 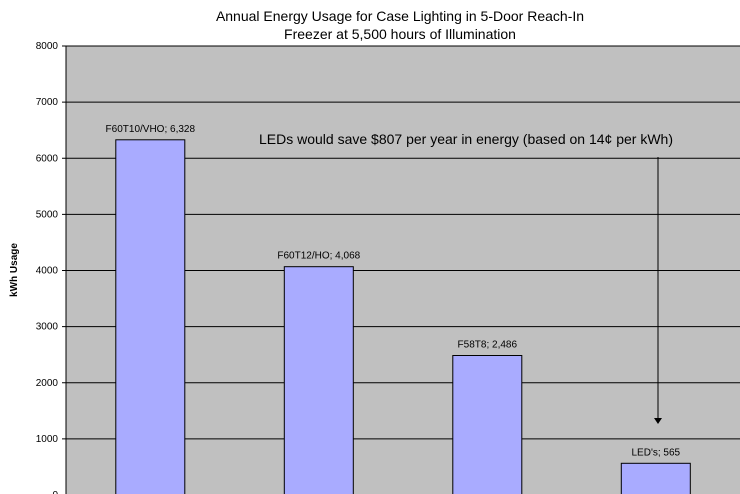 What do you see at coordinates (47, 271) in the screenshot?
I see `y-tick-label: 4000` at bounding box center [47, 271].